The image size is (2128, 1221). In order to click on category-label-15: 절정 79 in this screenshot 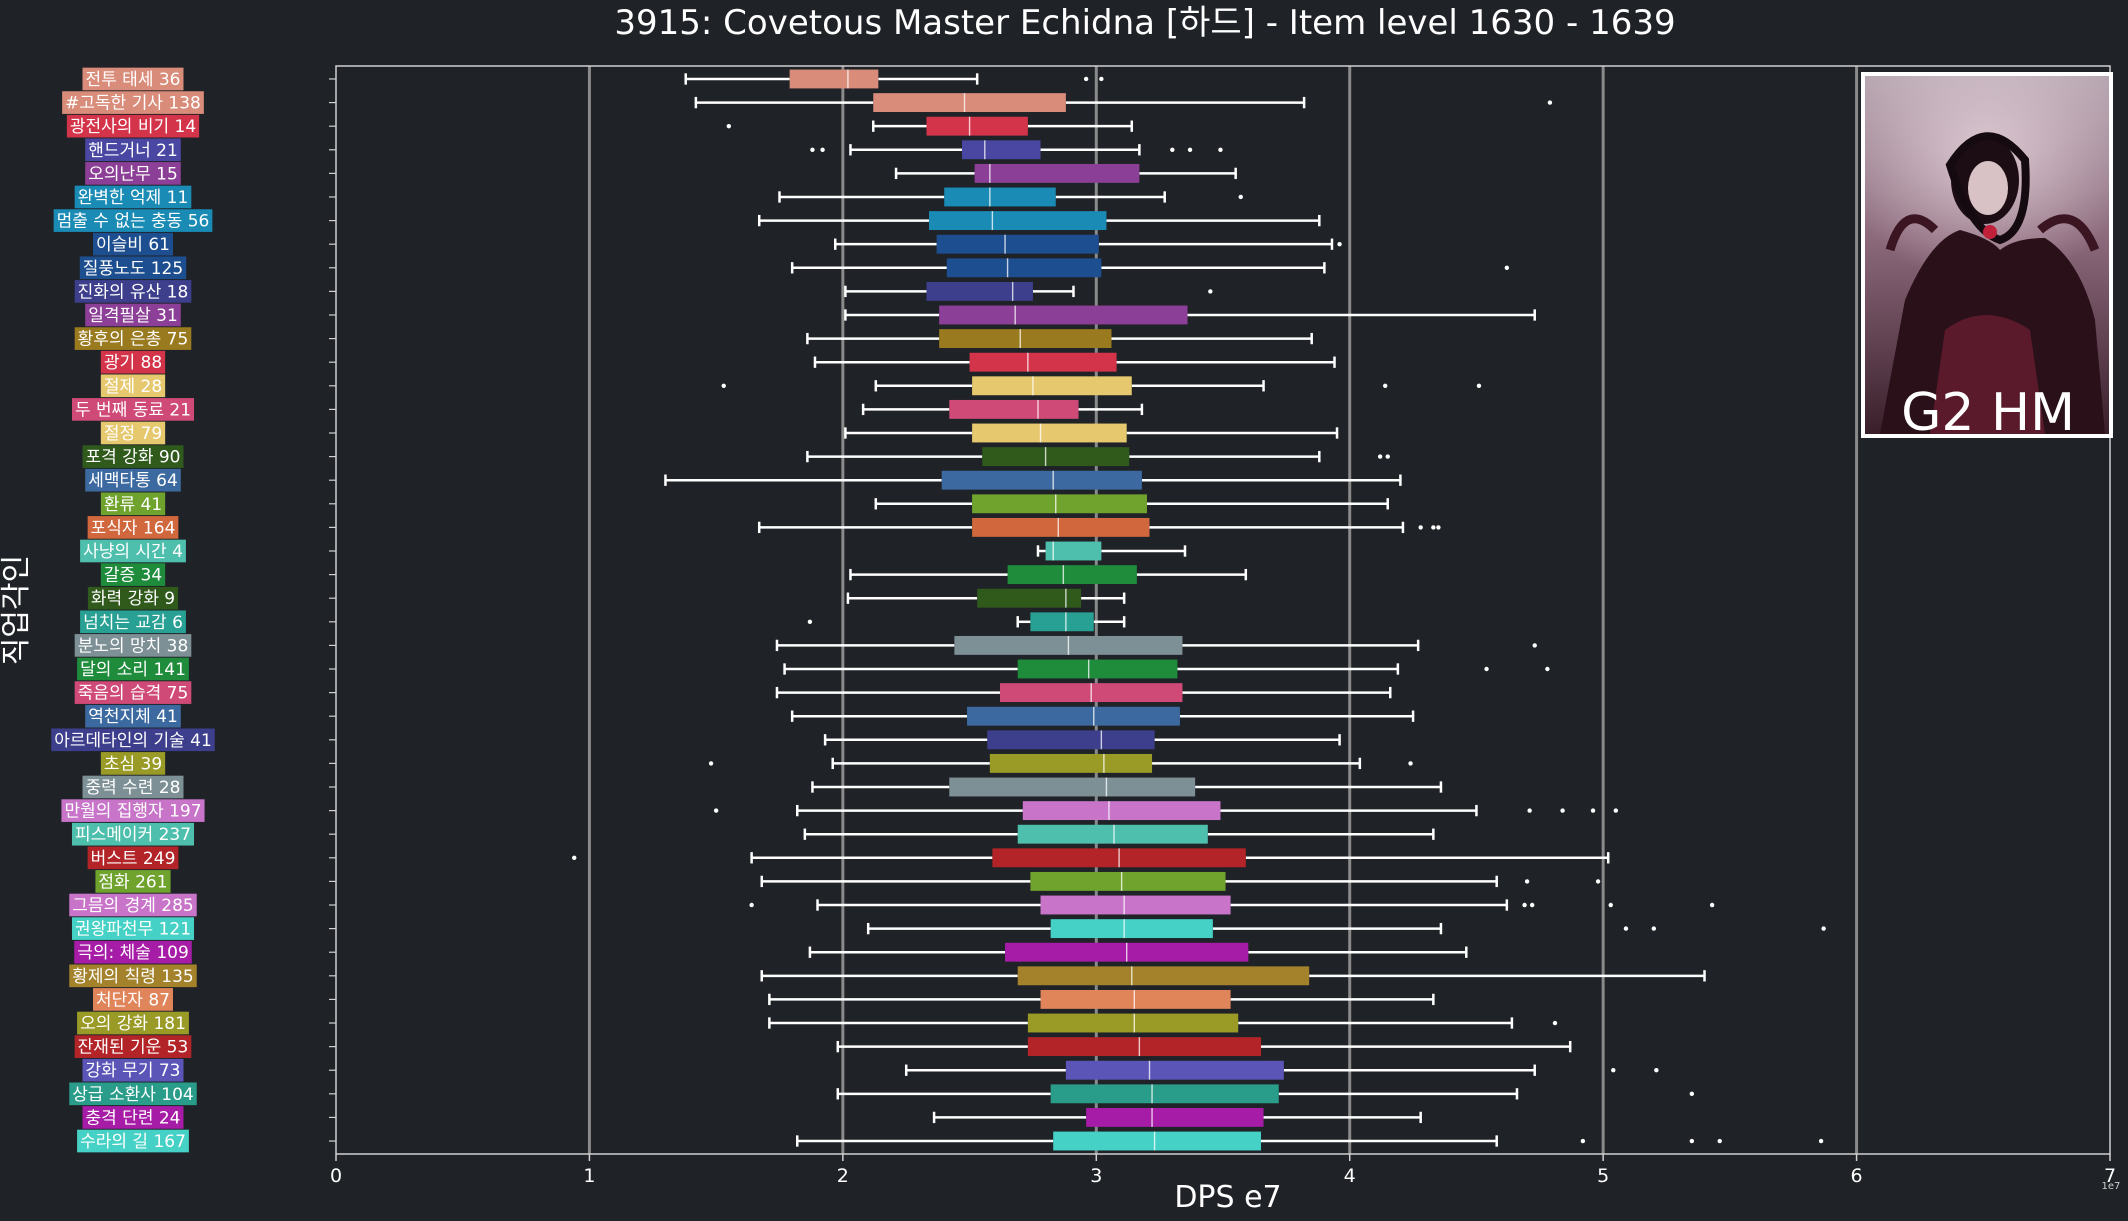, I will do `click(133, 433)`.